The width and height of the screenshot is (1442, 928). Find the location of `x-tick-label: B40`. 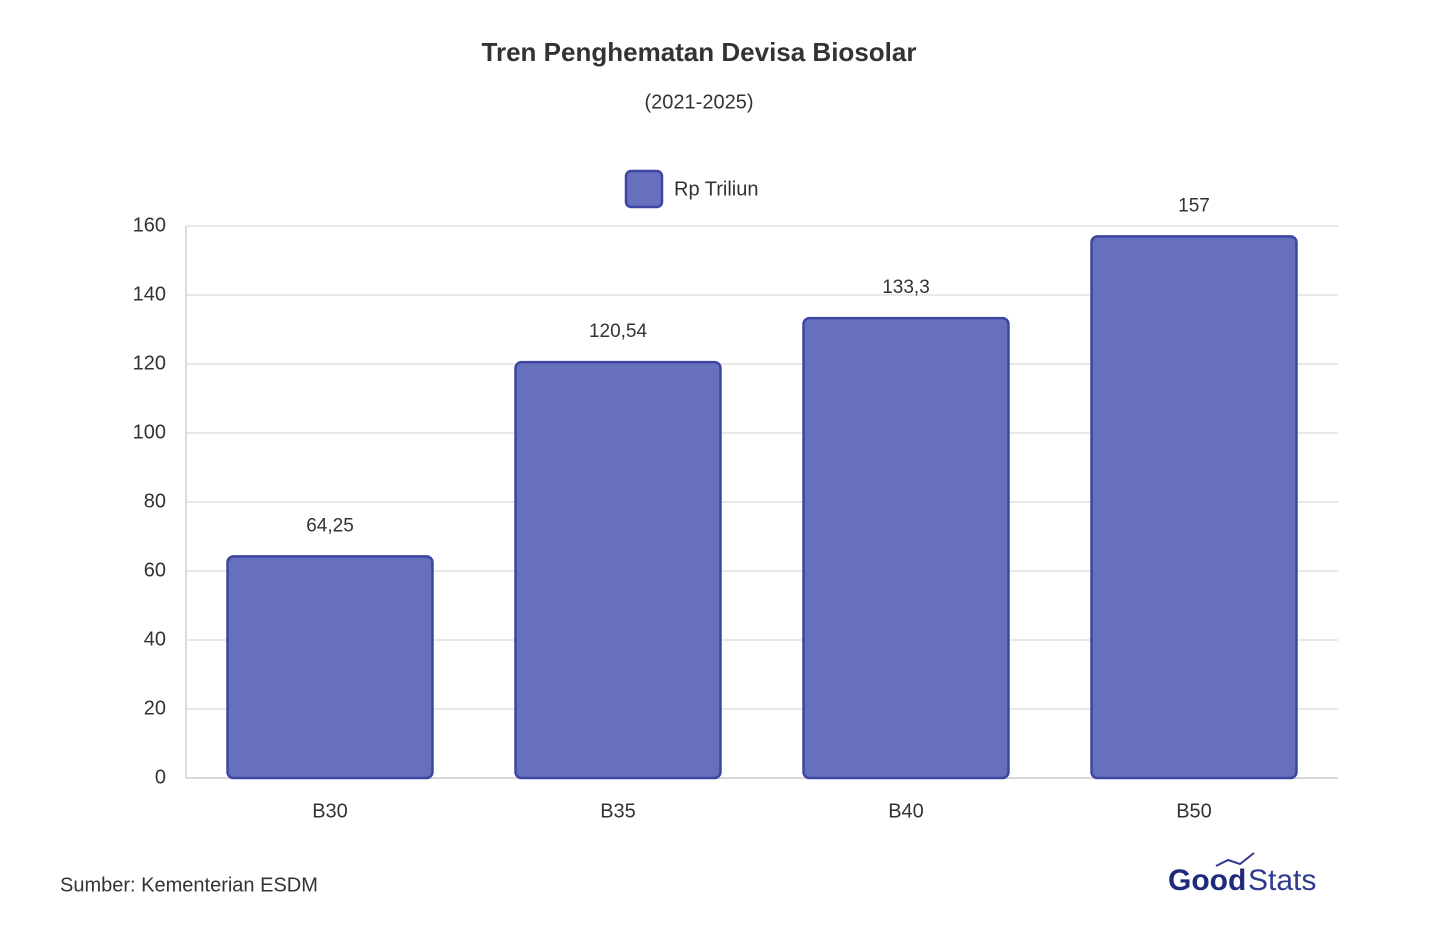

x-tick-label: B40 is located at coordinates (906, 811).